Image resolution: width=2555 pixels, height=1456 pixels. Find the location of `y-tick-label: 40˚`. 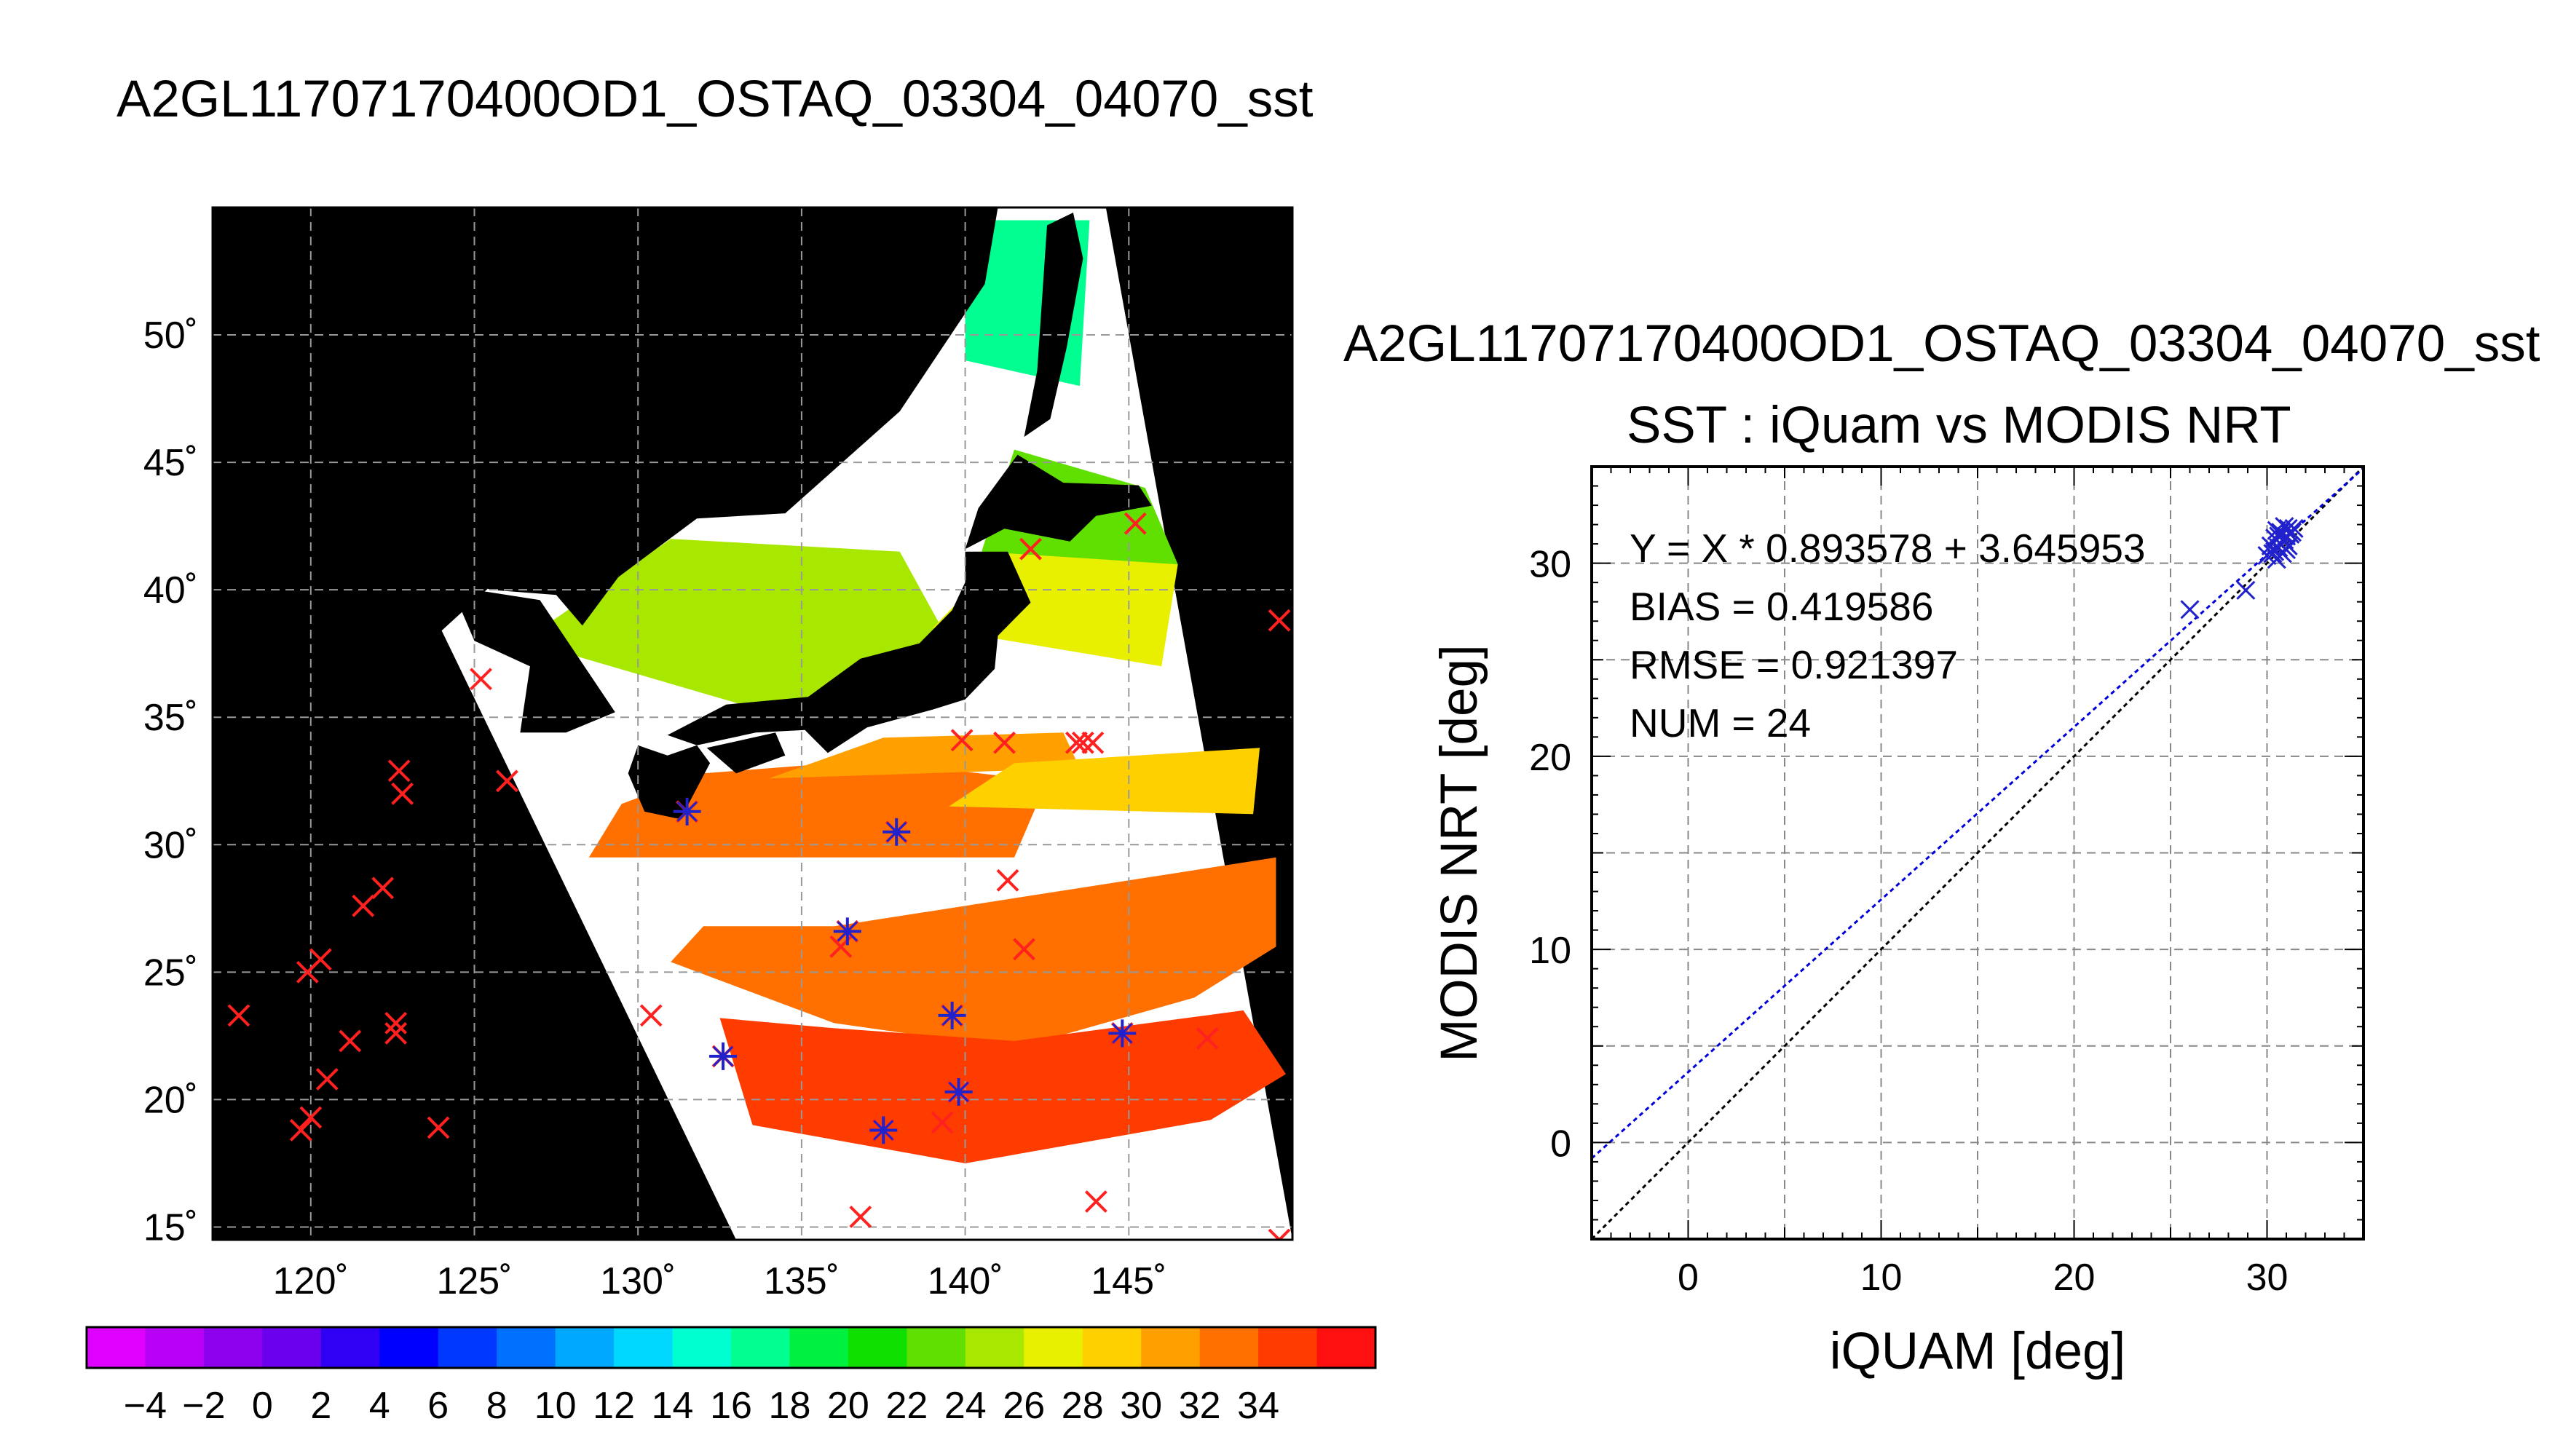

y-tick-label: 40˚ is located at coordinates (170, 590).